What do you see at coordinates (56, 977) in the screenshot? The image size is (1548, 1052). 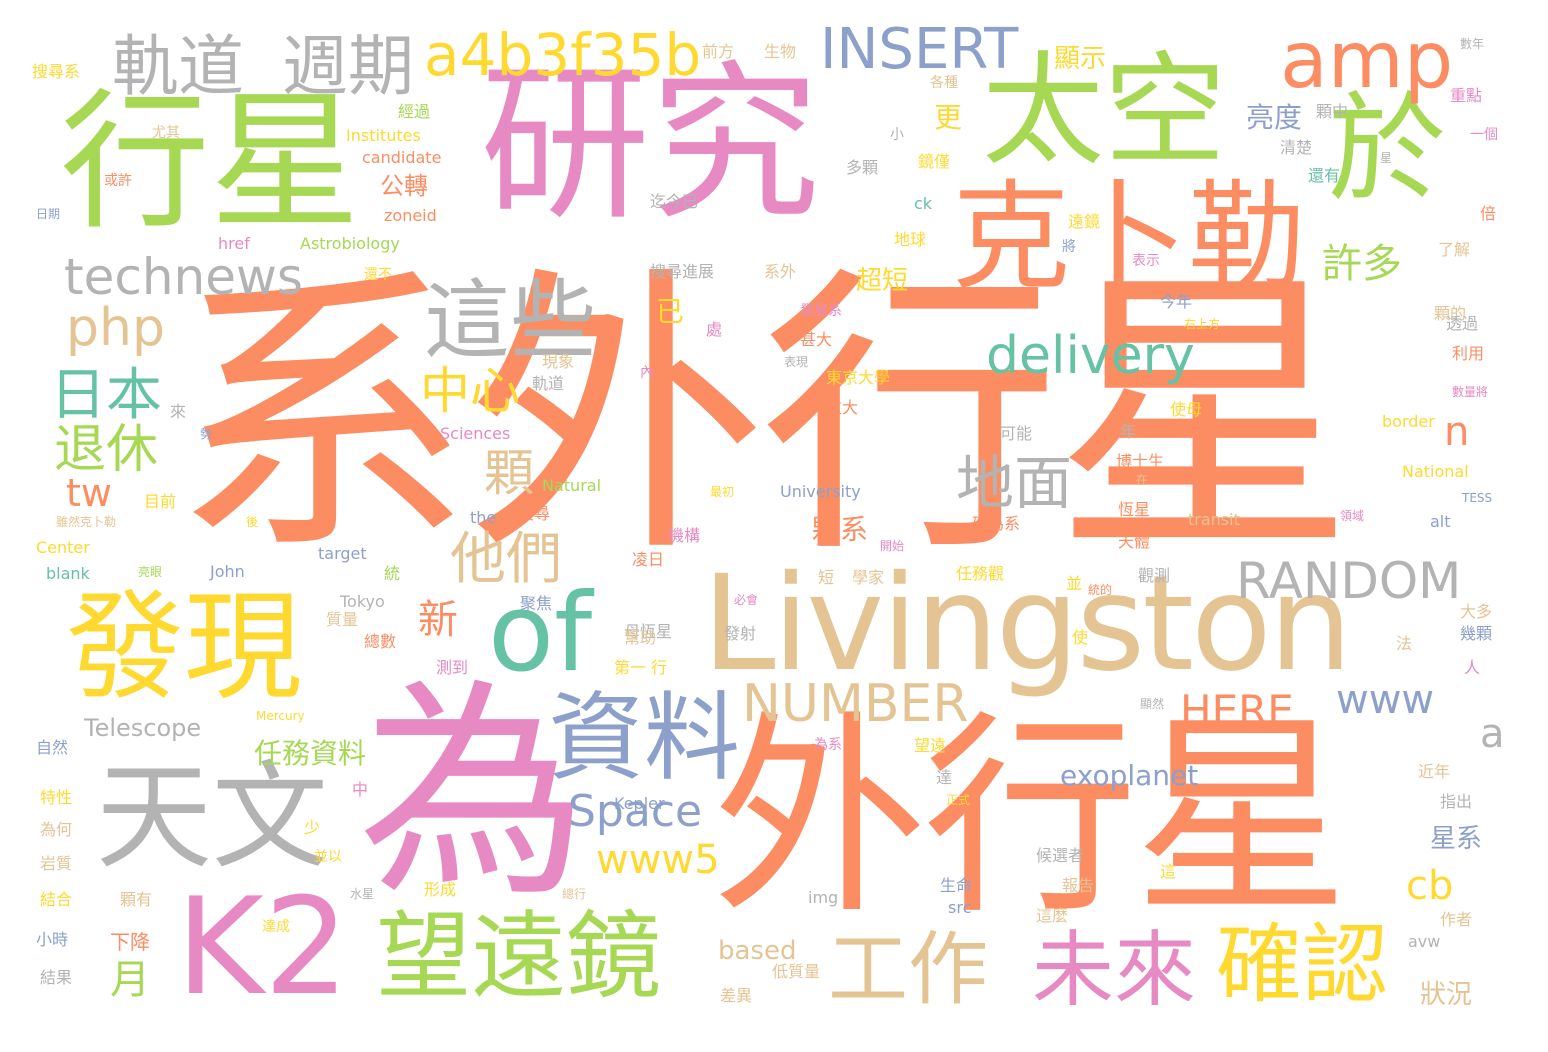 I see `word-result: 結果` at bounding box center [56, 977].